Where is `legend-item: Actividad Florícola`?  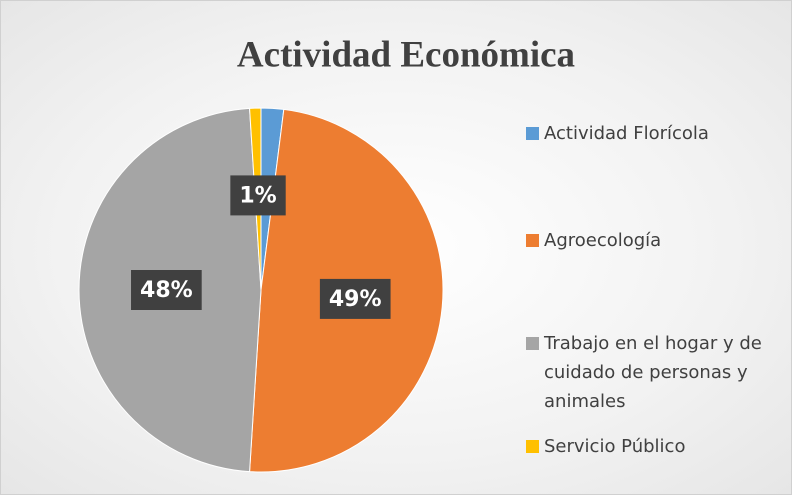 legend-item: Actividad Florícola is located at coordinates (646, 133).